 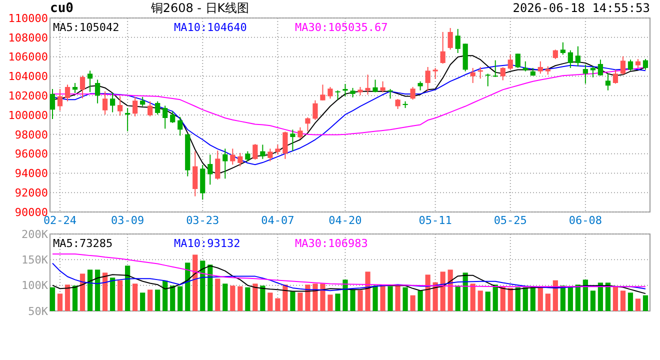 What do you see at coordinates (277, 220) in the screenshot?
I see `x-tick-label: 04-07` at bounding box center [277, 220].